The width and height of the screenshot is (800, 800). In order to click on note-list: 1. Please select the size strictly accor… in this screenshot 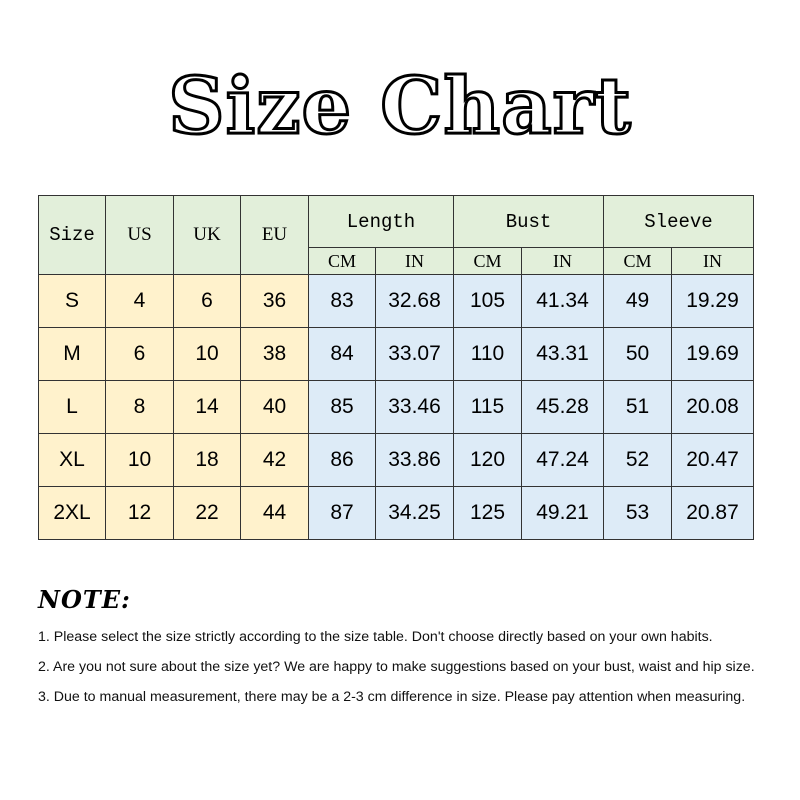, I will do `click(396, 672)`.